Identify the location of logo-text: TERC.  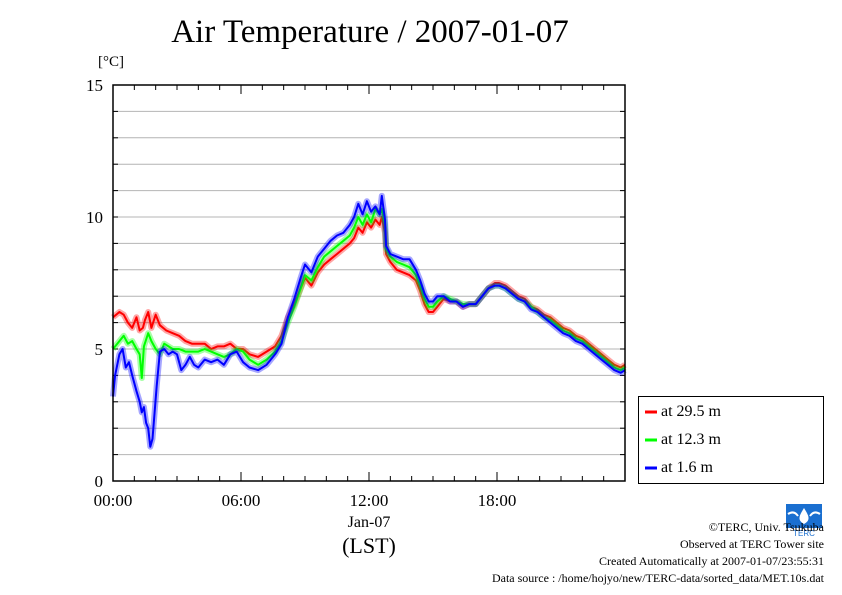
(804, 533).